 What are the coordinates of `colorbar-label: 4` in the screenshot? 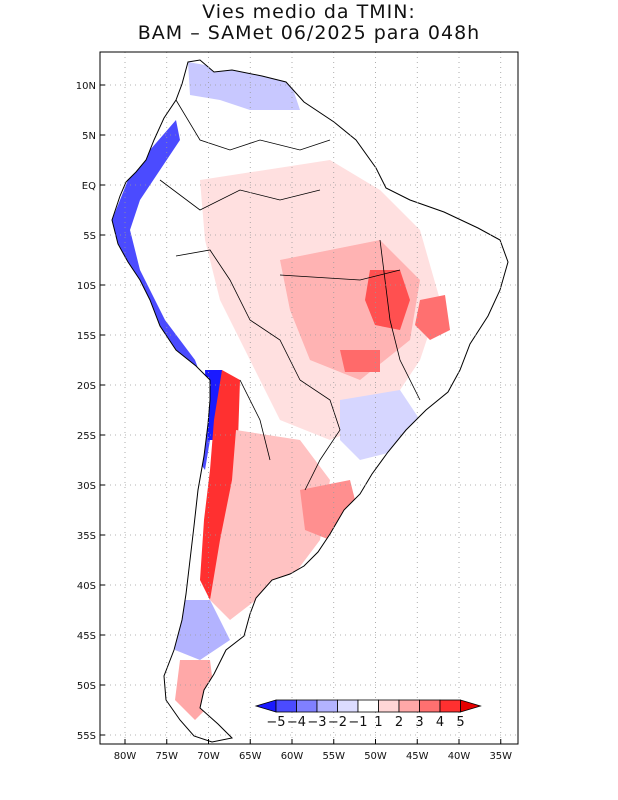 It's located at (440, 722).